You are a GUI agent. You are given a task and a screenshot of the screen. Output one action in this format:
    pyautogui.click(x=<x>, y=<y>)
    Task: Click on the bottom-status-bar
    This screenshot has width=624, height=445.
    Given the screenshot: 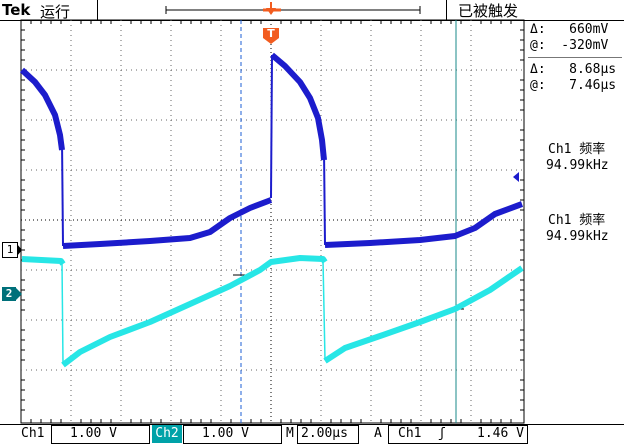 What is the action you would take?
    pyautogui.click(x=312, y=434)
    